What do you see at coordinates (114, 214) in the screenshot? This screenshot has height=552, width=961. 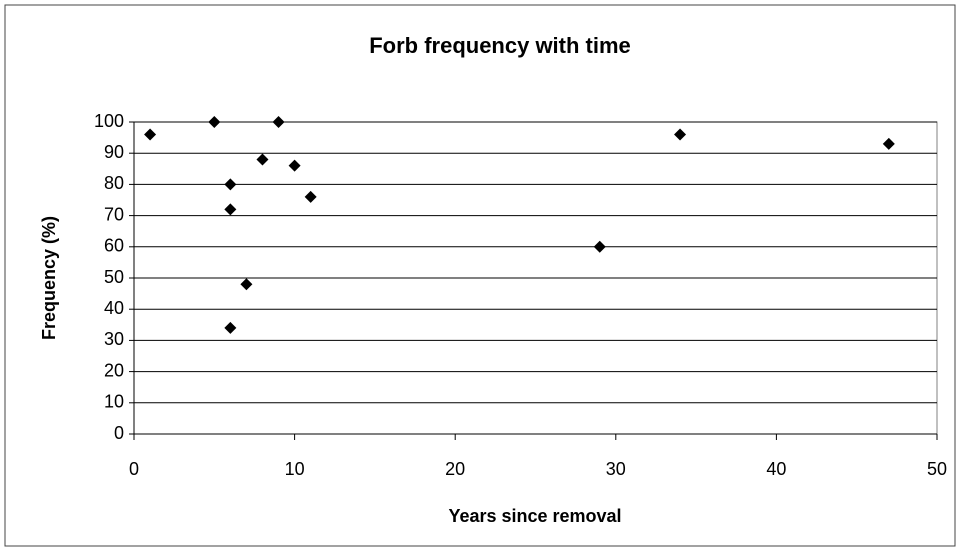 I see `y-tick-label: 70` at bounding box center [114, 214].